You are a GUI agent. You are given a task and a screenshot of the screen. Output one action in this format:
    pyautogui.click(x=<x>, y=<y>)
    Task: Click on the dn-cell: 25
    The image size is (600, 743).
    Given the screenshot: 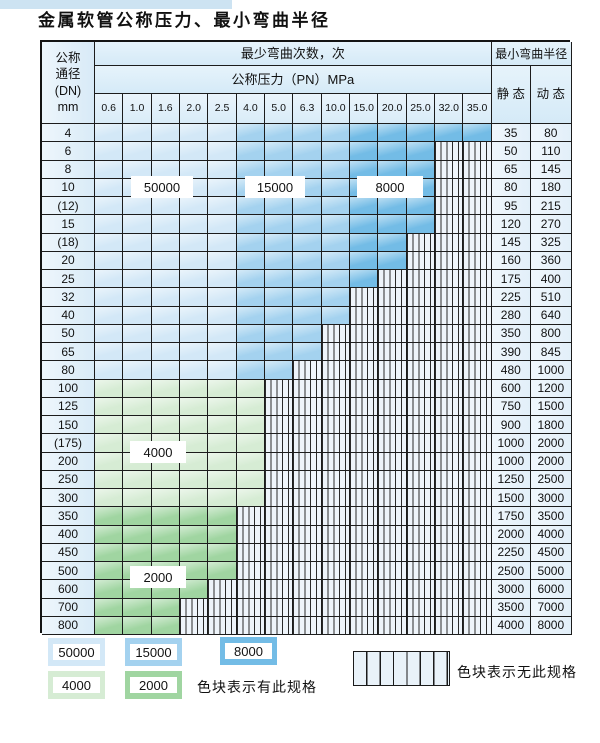 What is the action you would take?
    pyautogui.click(x=68, y=279)
    